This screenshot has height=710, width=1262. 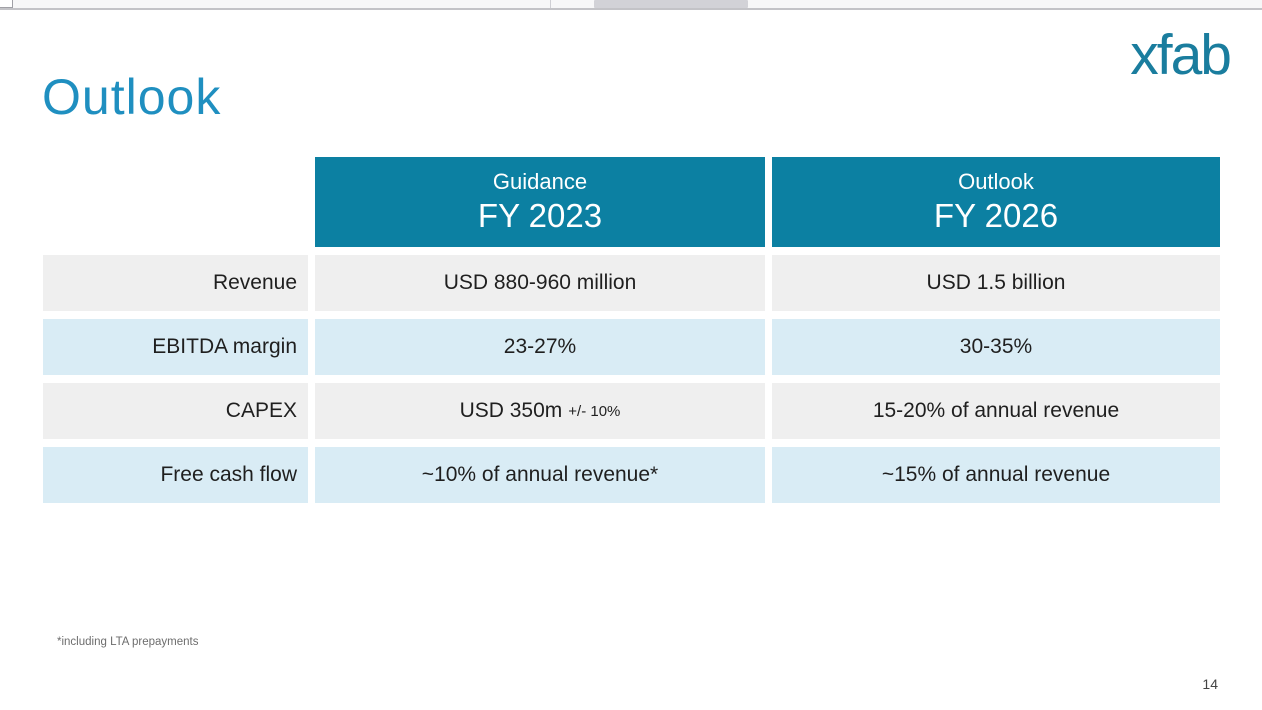 I want to click on chrome-corner-button, so click(x=6, y=4).